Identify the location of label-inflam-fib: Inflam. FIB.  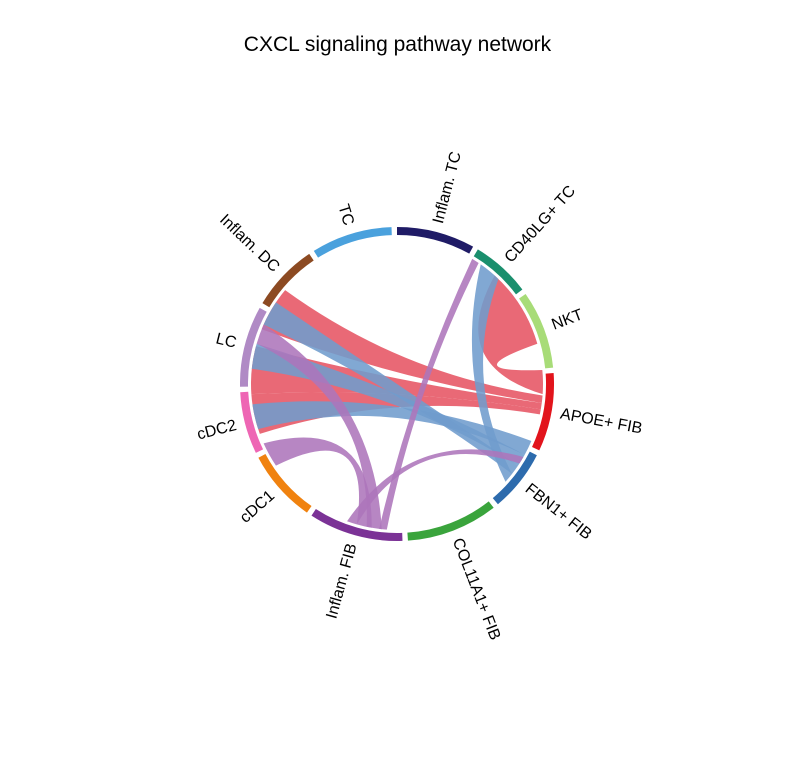
(342, 581).